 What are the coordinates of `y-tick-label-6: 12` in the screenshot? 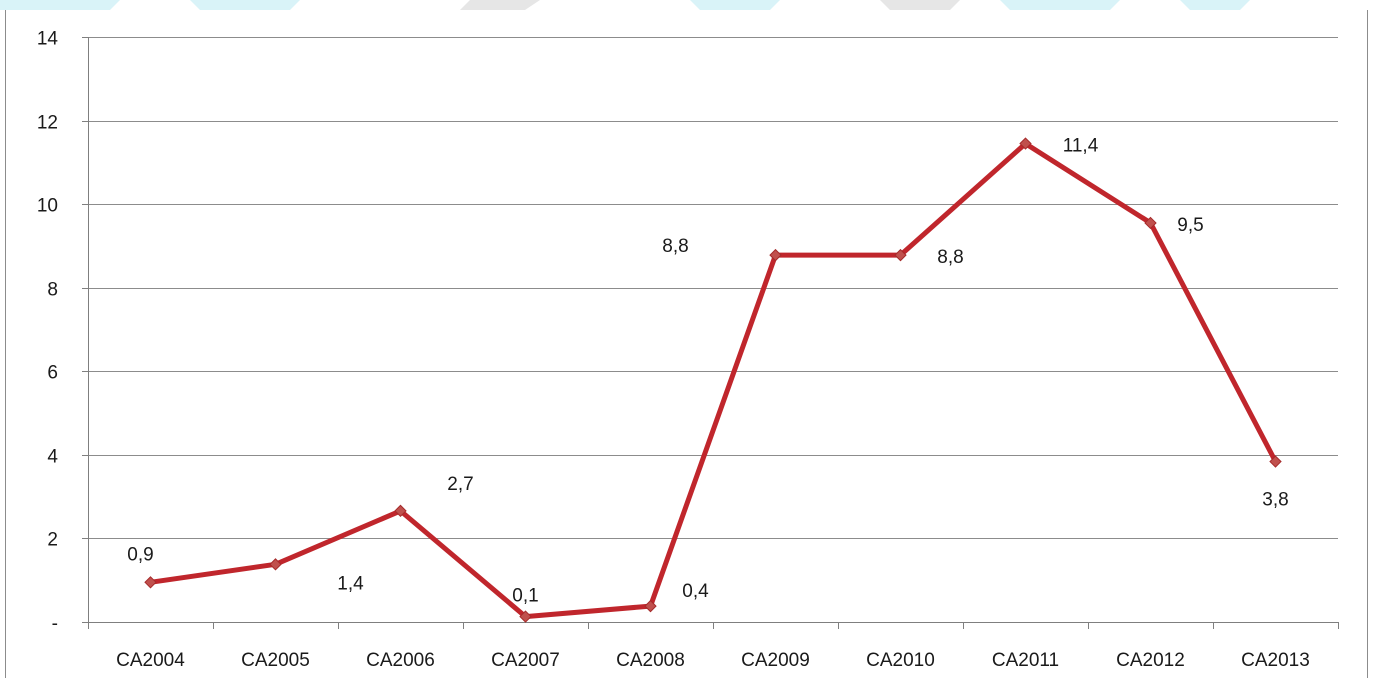 It's located at (47, 123).